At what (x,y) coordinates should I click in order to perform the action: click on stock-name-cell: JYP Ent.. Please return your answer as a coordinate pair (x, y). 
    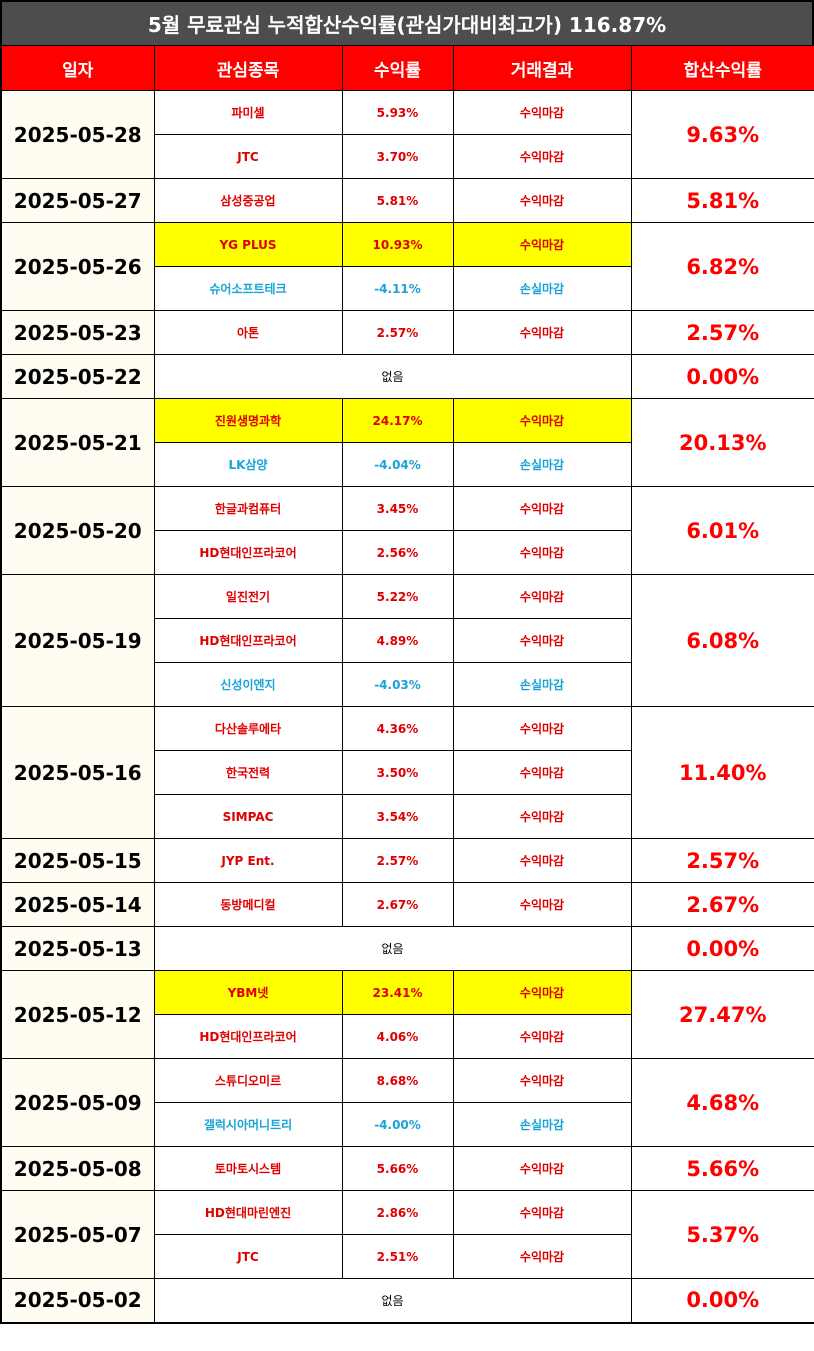
    Looking at the image, I should click on (248, 860).